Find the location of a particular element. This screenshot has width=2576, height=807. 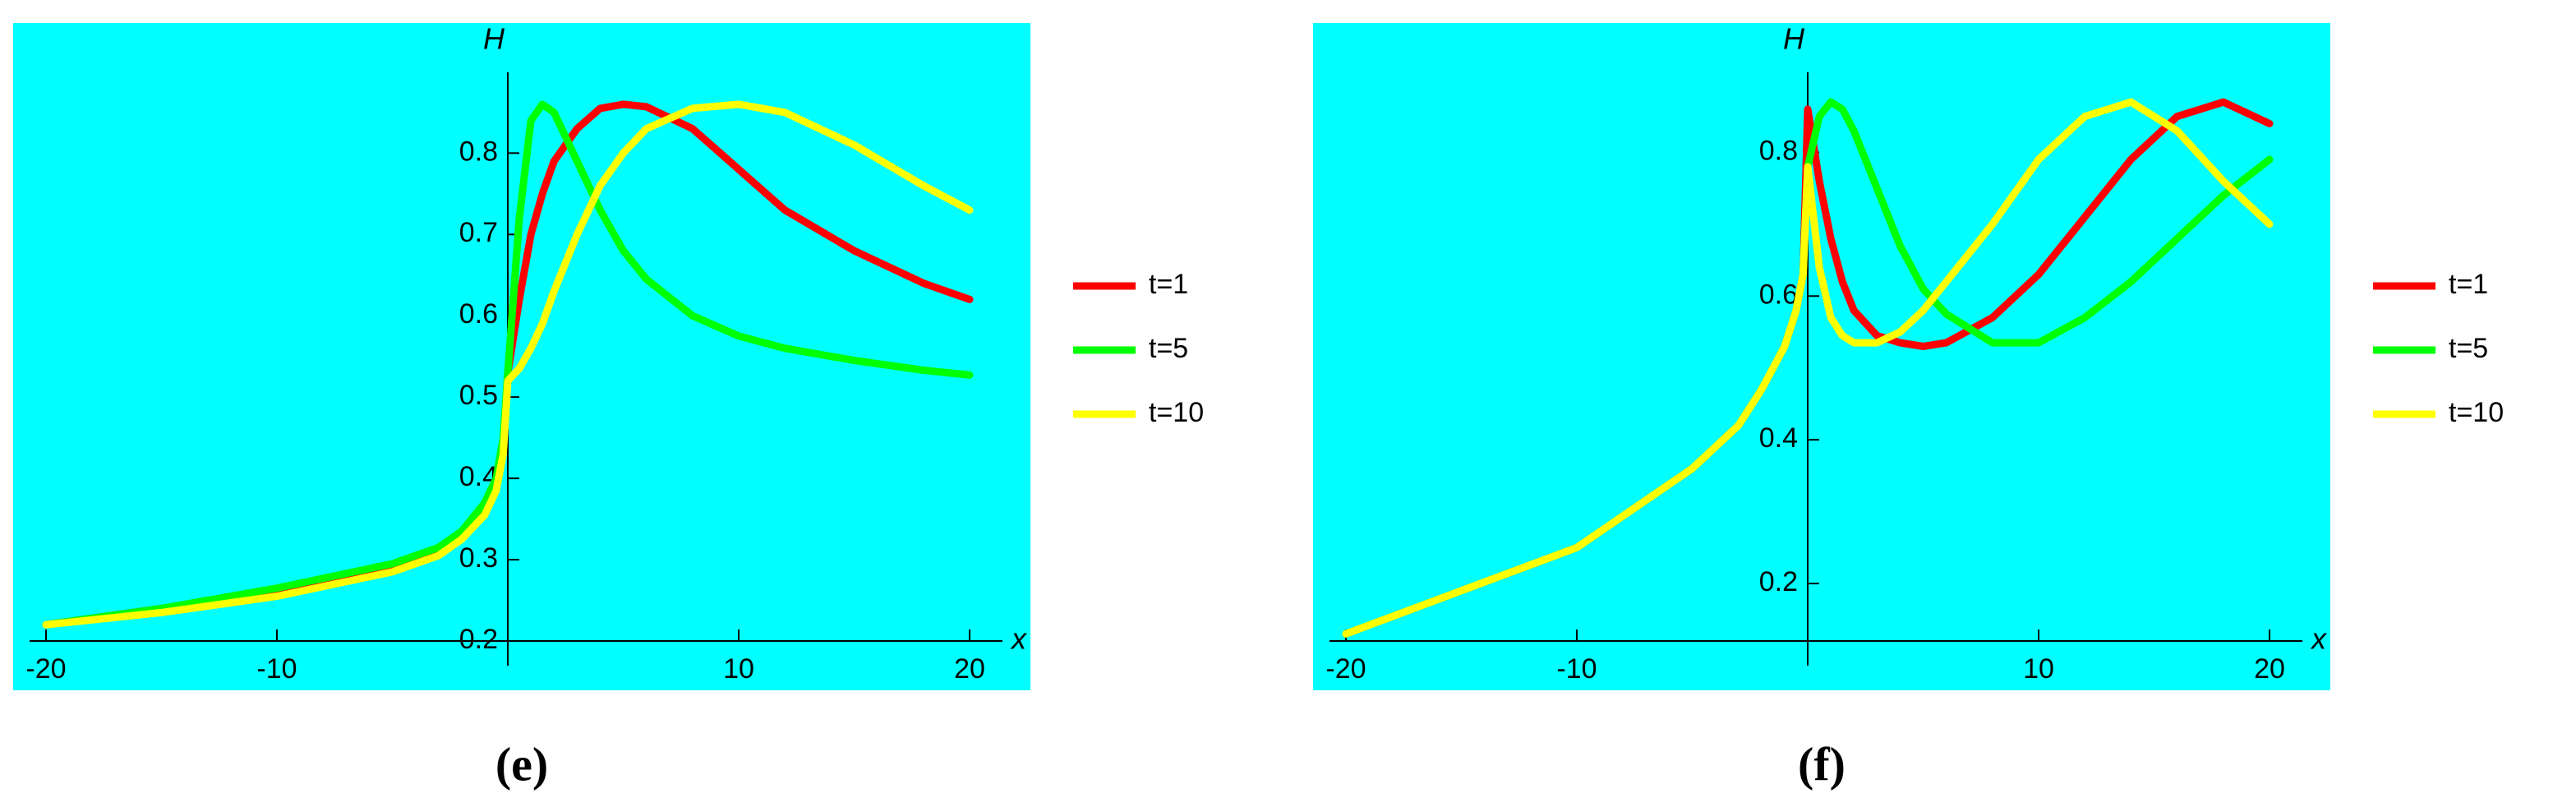

y-tick-label: 0.4 is located at coordinates (1778, 438).